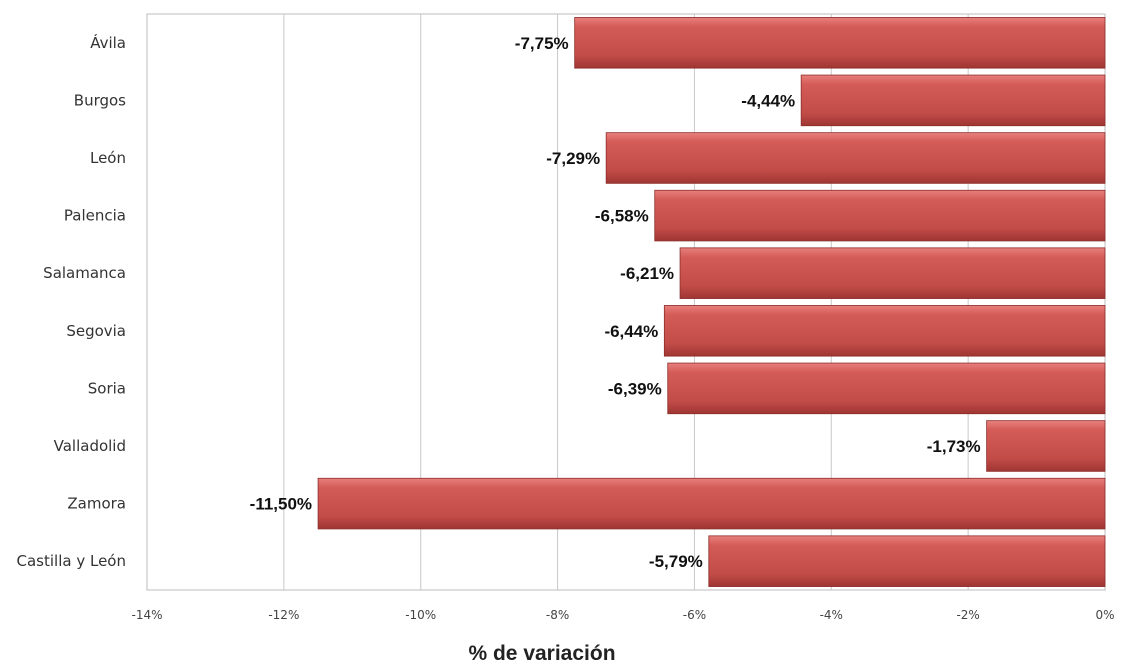 This screenshot has width=1122, height=666. Describe the element at coordinates (622, 216) in the screenshot. I see `data-label: -6,58%` at that location.